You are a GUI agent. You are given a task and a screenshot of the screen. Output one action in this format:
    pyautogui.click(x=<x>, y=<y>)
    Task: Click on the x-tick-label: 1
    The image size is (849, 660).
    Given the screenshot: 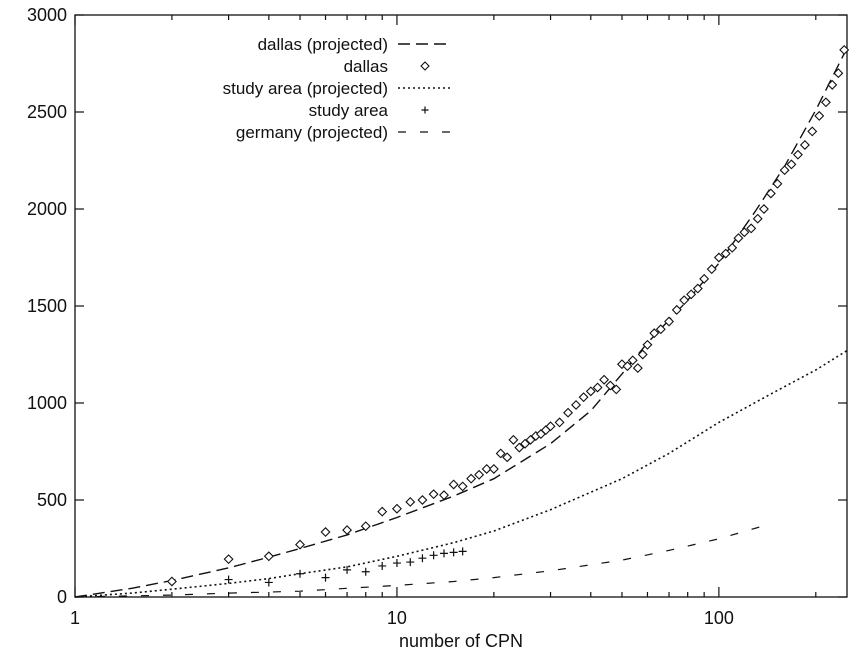 What is the action you would take?
    pyautogui.click(x=75, y=618)
    